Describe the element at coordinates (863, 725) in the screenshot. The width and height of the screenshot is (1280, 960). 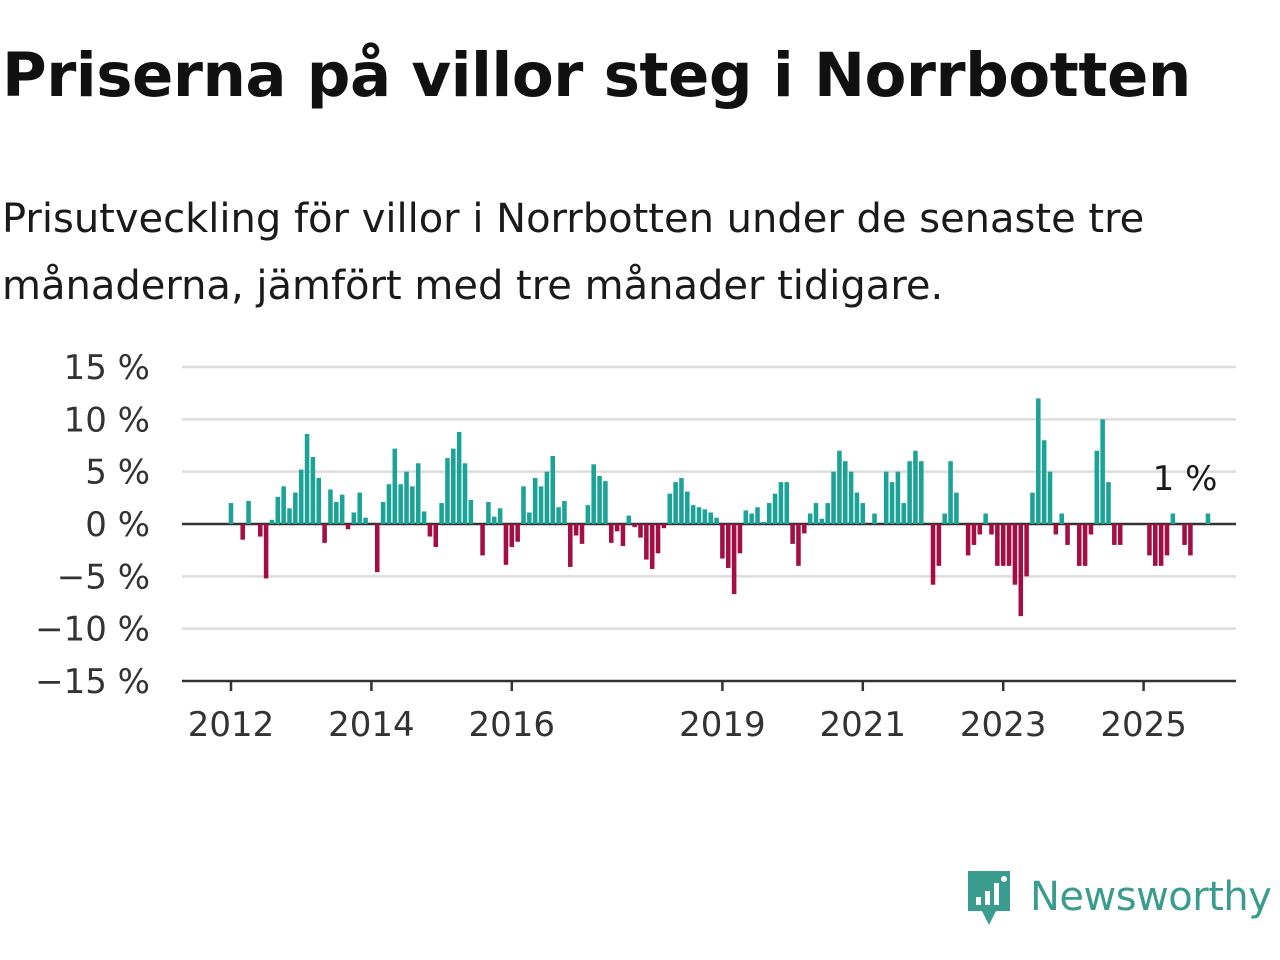
I see `x-tick-label: 2021` at that location.